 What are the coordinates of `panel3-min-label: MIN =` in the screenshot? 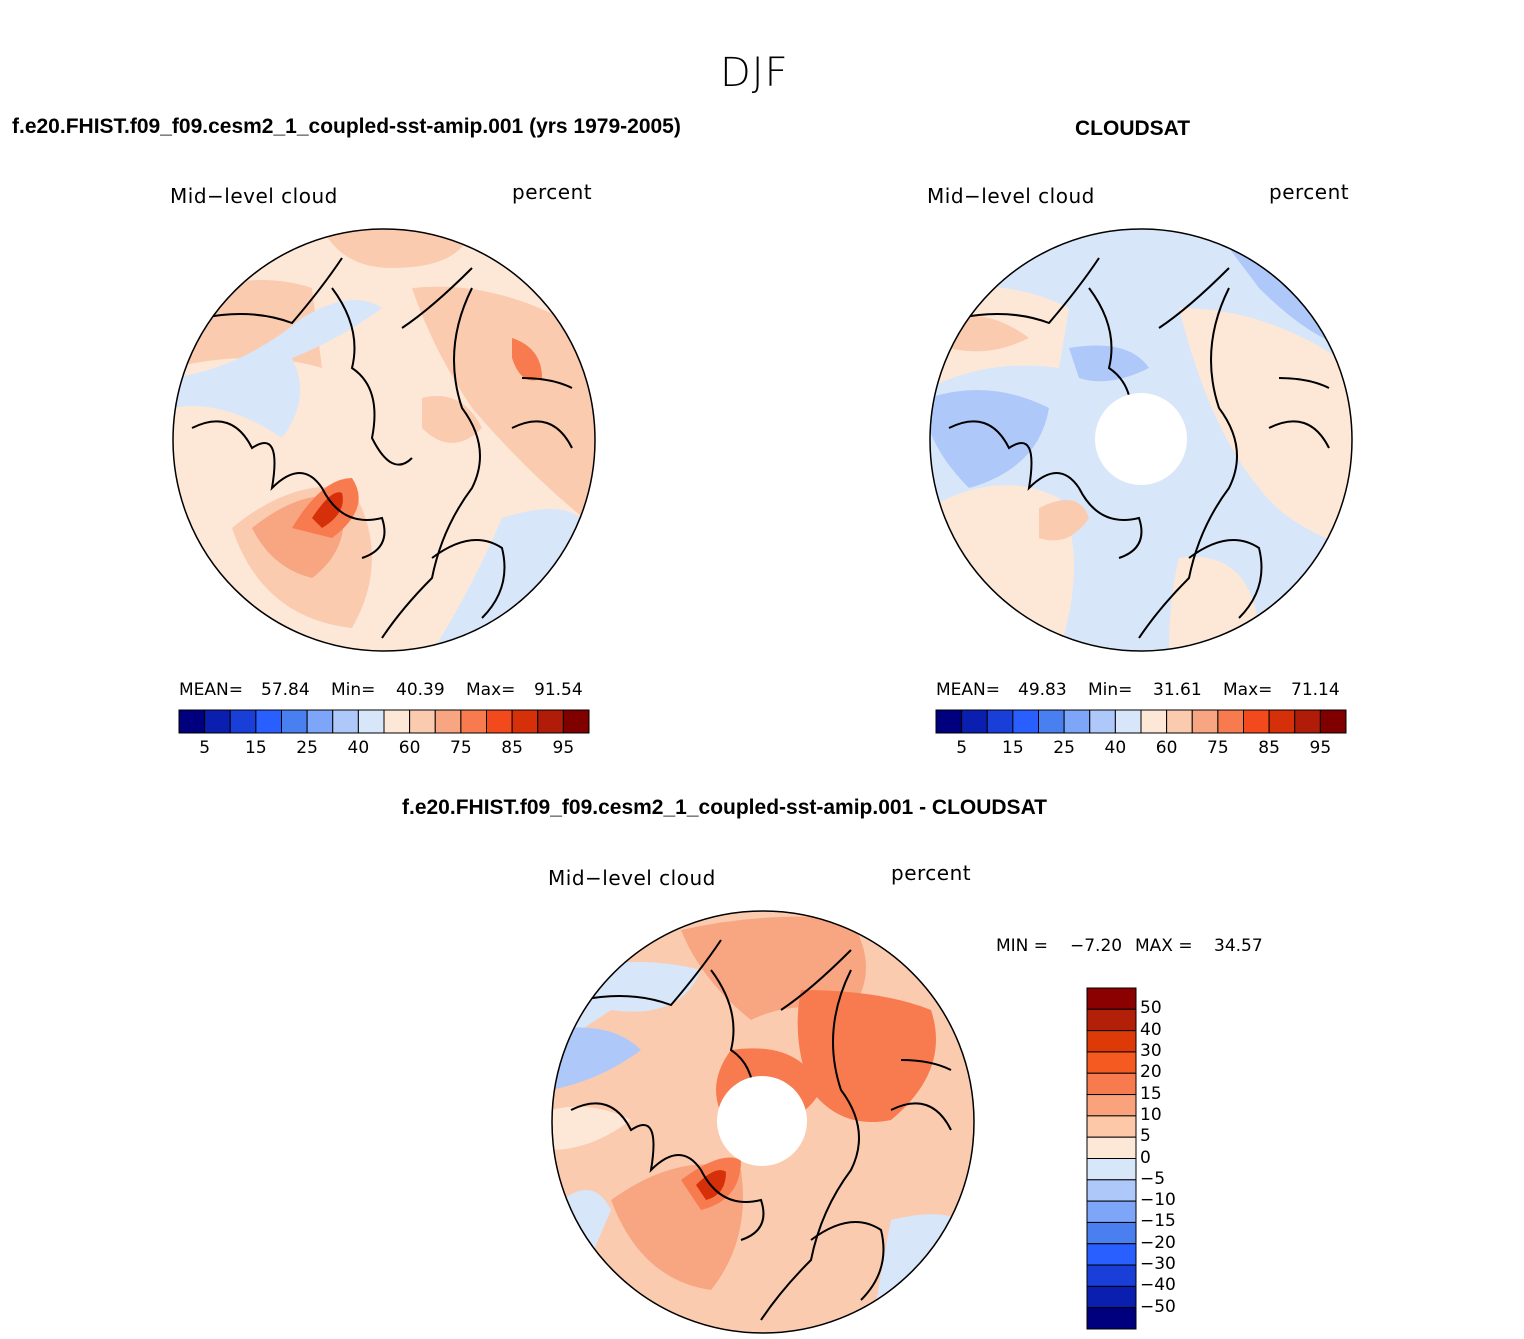 It's located at (1022, 946).